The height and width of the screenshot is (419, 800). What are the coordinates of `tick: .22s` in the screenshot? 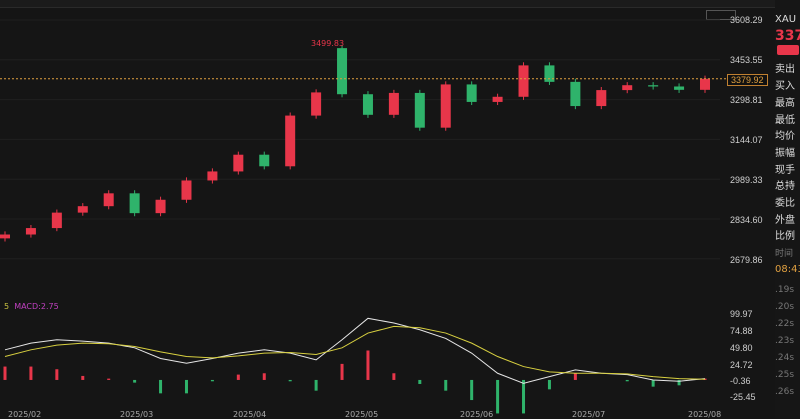 It's located at (785, 324).